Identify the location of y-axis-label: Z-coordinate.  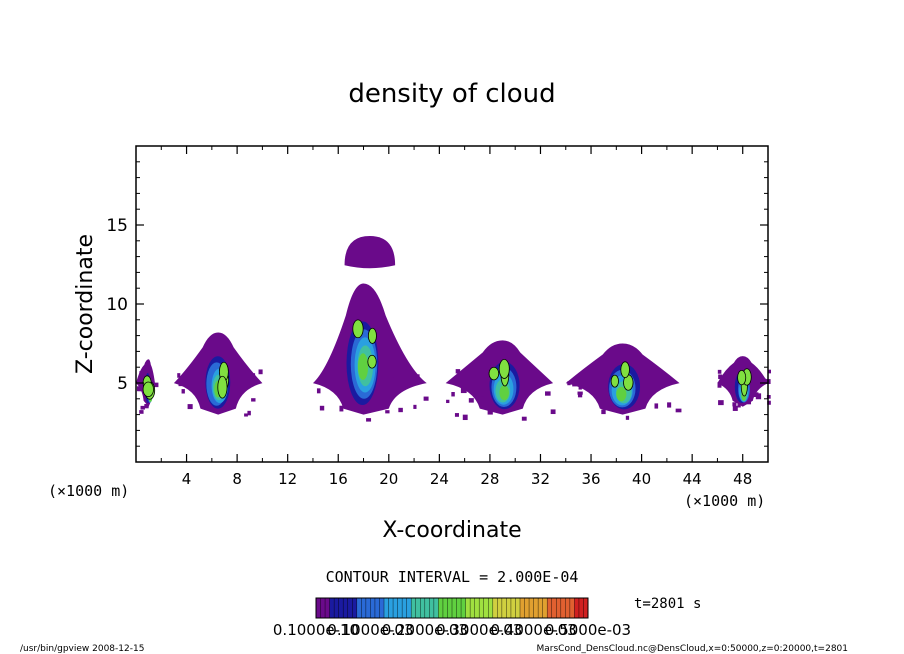
(85, 304).